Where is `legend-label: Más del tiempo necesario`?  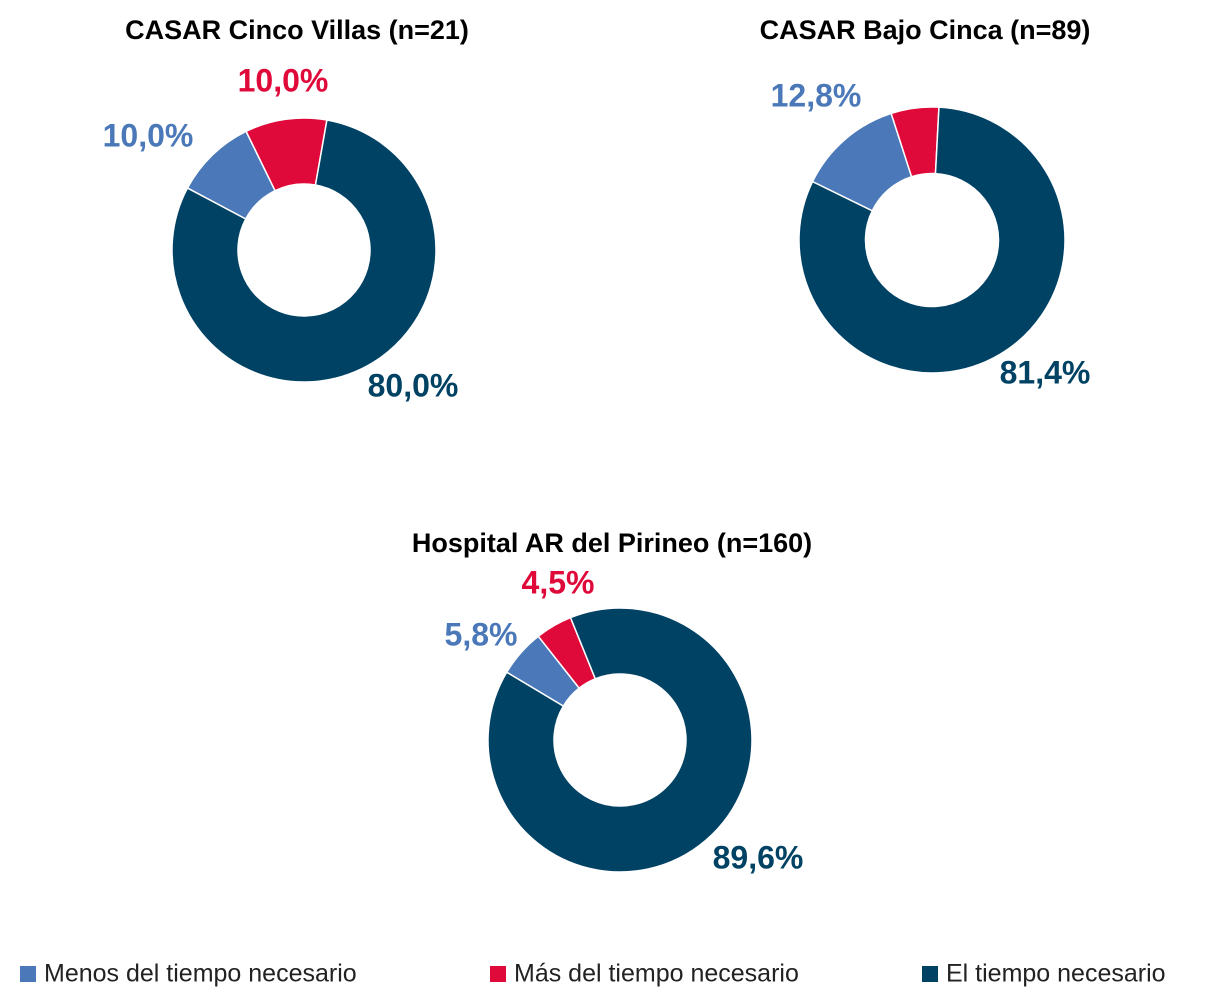 legend-label: Más del tiempo necesario is located at coordinates (656, 974).